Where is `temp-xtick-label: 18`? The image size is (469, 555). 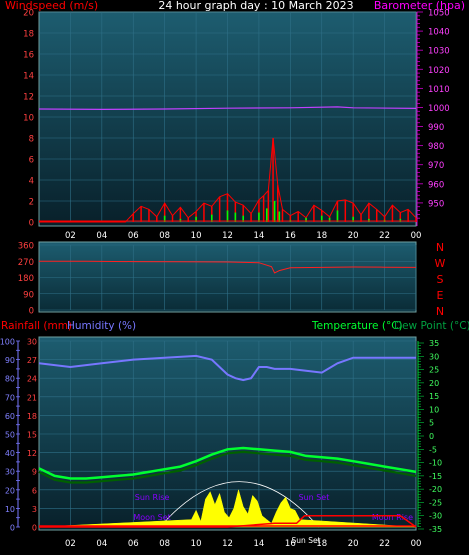
temp-xtick-label: 18 is located at coordinates (321, 544).